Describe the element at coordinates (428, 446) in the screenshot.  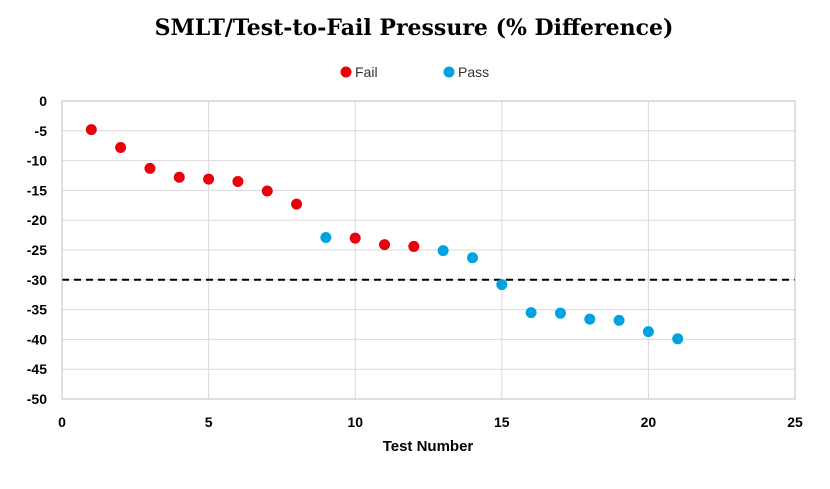
I see `x-axis-label: Test Number` at that location.